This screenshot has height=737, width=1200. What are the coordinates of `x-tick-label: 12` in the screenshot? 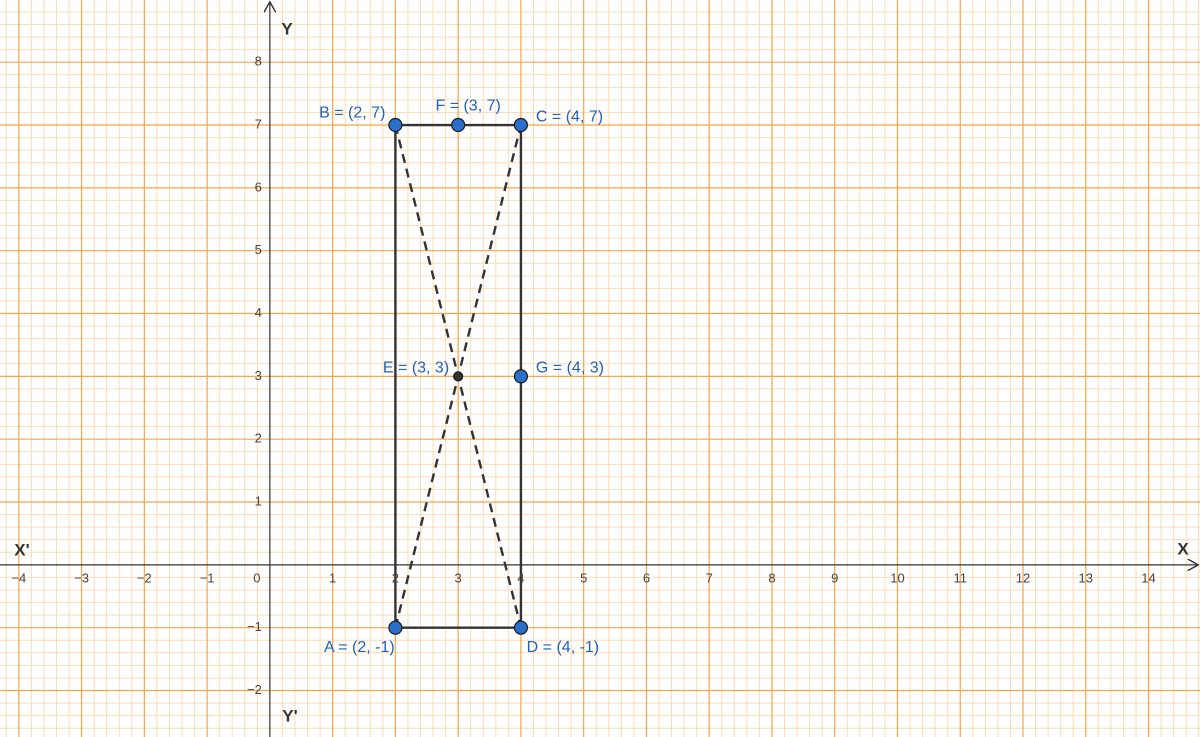 It's located at (1023, 577).